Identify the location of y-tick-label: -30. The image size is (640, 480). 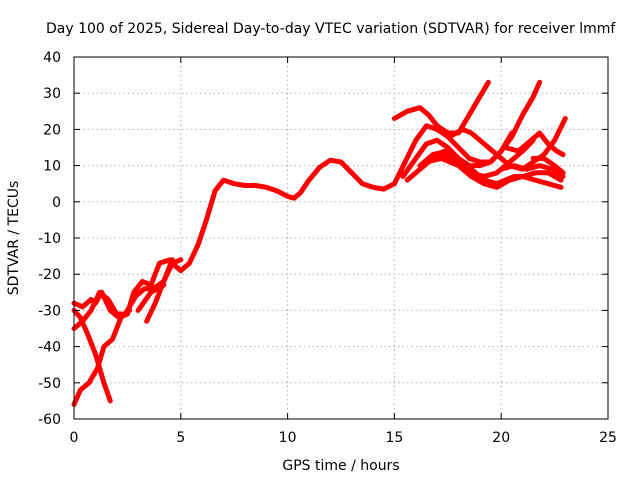
(49, 311).